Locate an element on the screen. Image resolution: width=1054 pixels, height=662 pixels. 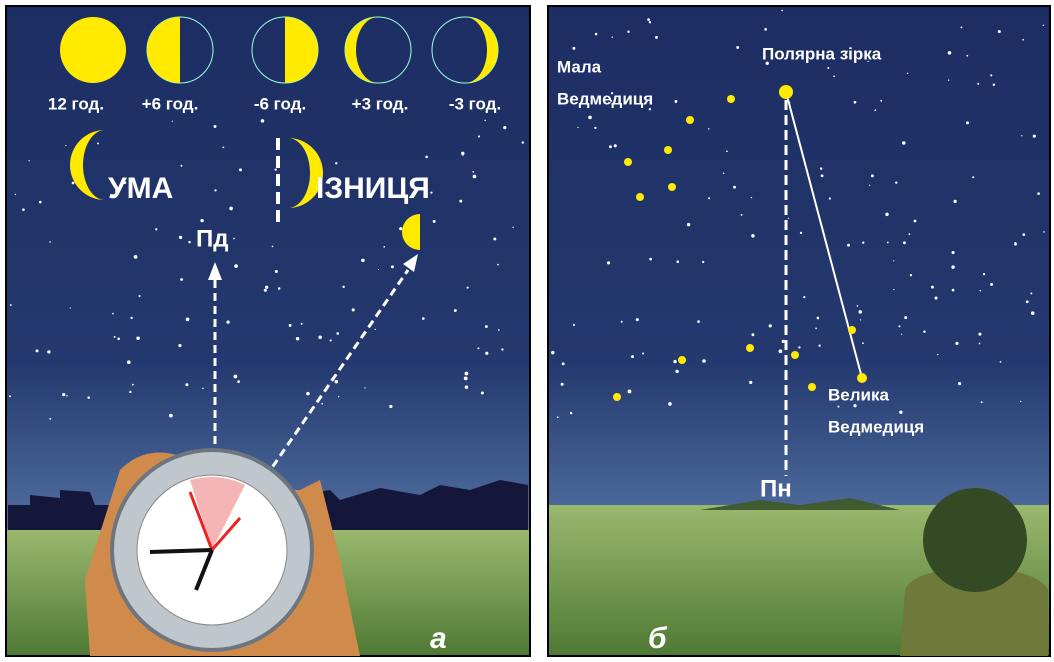
moon-half is located at coordinates (301, 50).